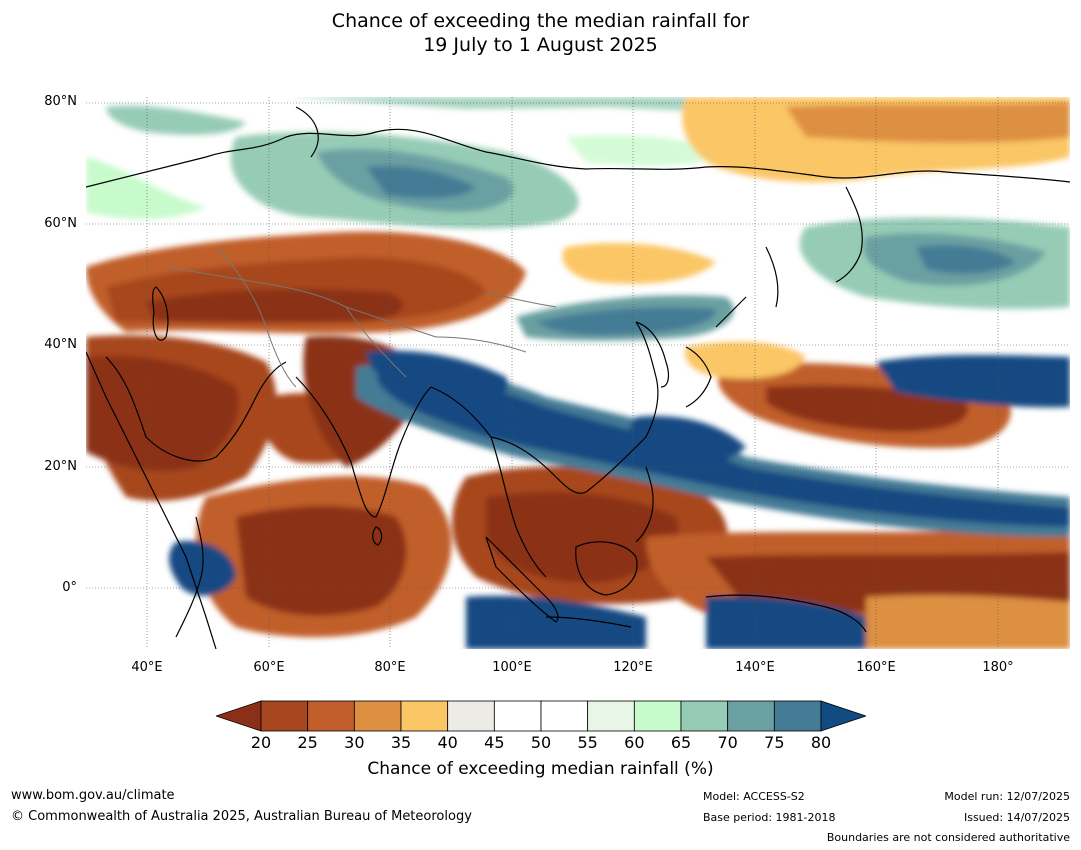 This screenshot has height=850, width=1081. What do you see at coordinates (769, 817) in the screenshot?
I see `footer-base-period: Base period: 1981-2018` at bounding box center [769, 817].